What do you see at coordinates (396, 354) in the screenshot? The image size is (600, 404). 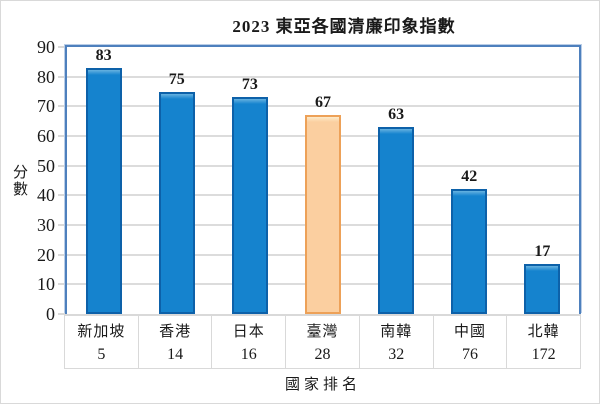 I see `category-rank: 32` at bounding box center [396, 354].